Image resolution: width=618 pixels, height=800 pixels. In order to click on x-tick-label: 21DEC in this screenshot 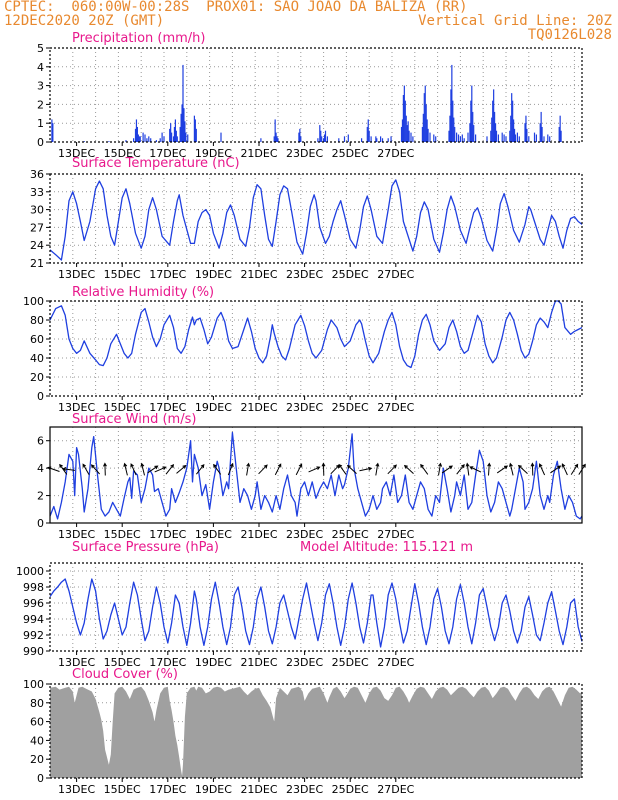, I will do `click(258, 153)`.